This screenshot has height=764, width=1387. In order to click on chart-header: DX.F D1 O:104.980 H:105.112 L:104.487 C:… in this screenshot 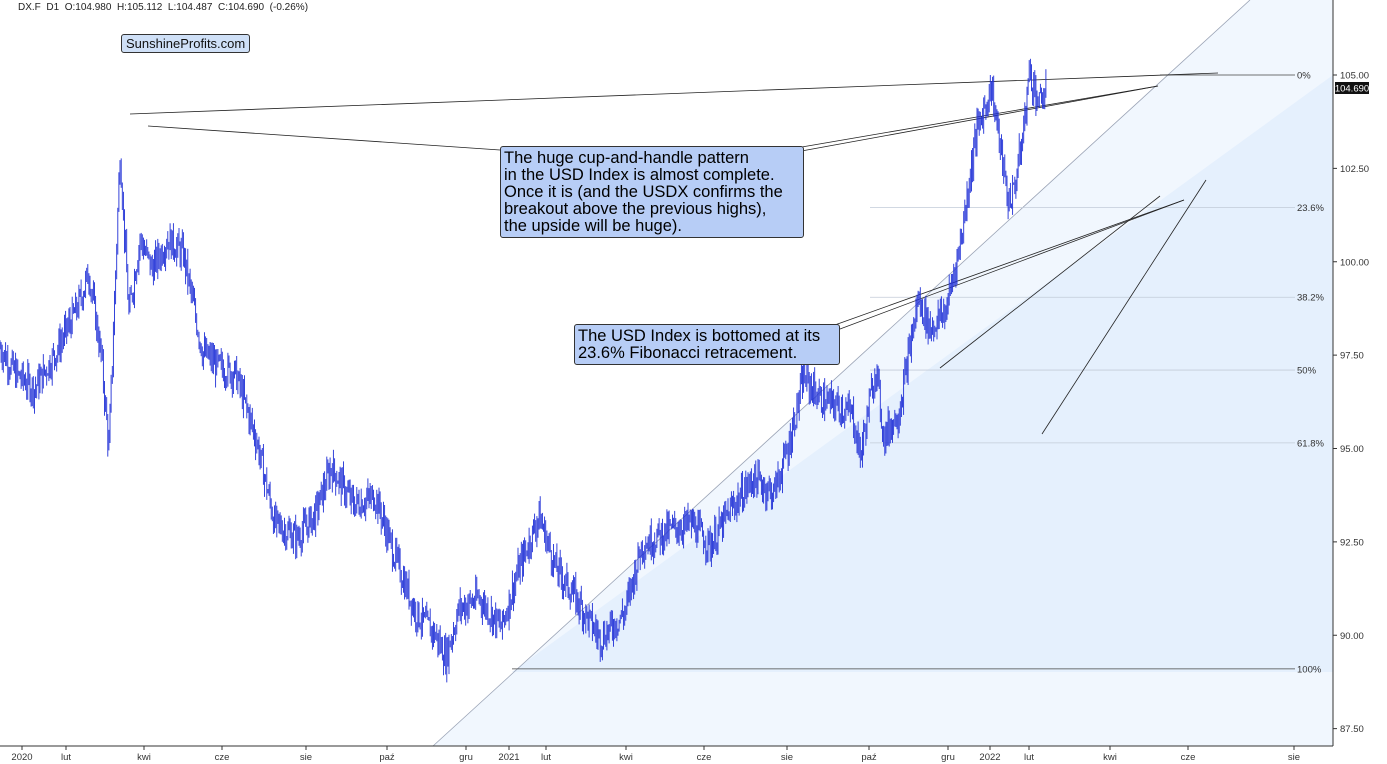, I will do `click(163, 7)`.